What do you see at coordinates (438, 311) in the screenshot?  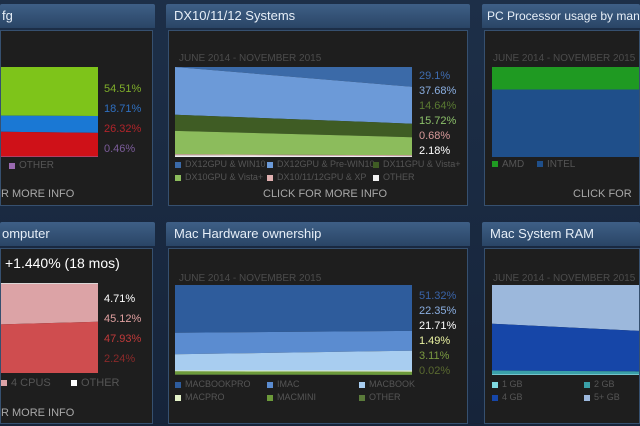 I see `percent-label: 22.35%` at bounding box center [438, 311].